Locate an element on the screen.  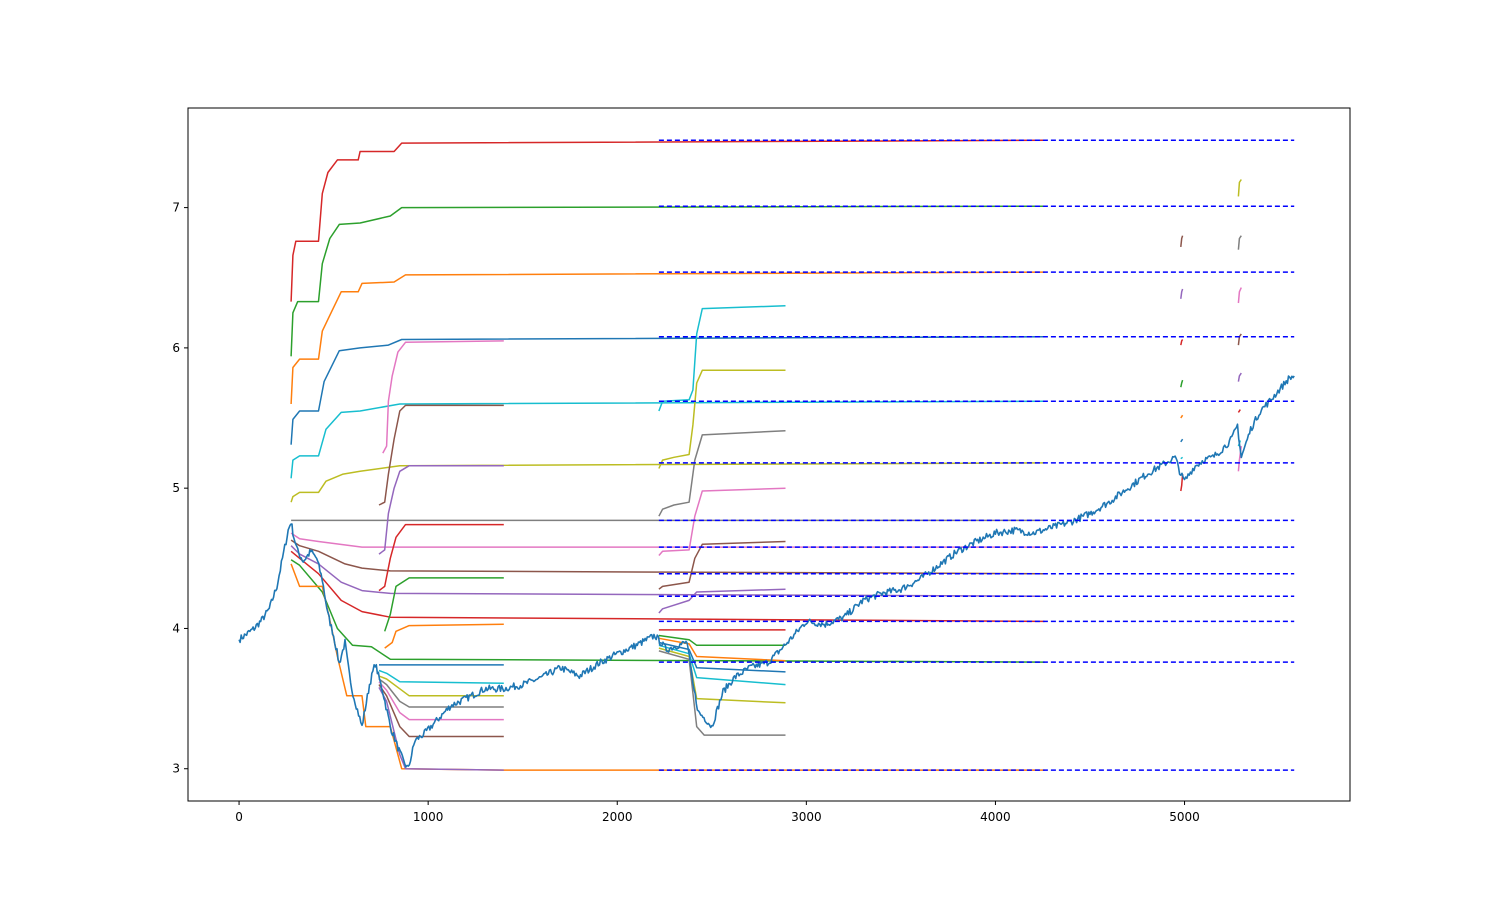
x-tick-label-1: 1000 is located at coordinates (428, 817).